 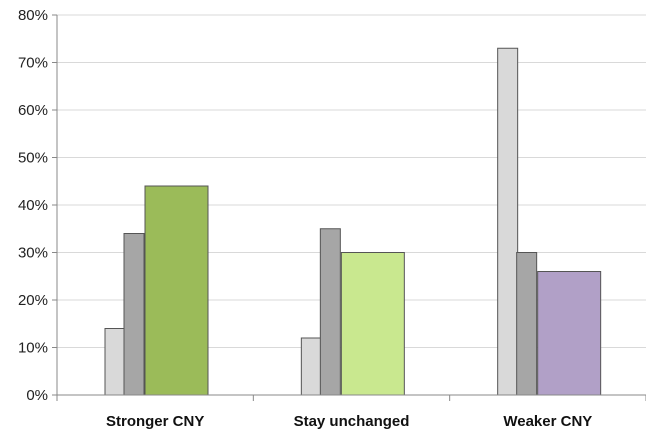 I want to click on y-tick-label: 70%, so click(x=33, y=63).